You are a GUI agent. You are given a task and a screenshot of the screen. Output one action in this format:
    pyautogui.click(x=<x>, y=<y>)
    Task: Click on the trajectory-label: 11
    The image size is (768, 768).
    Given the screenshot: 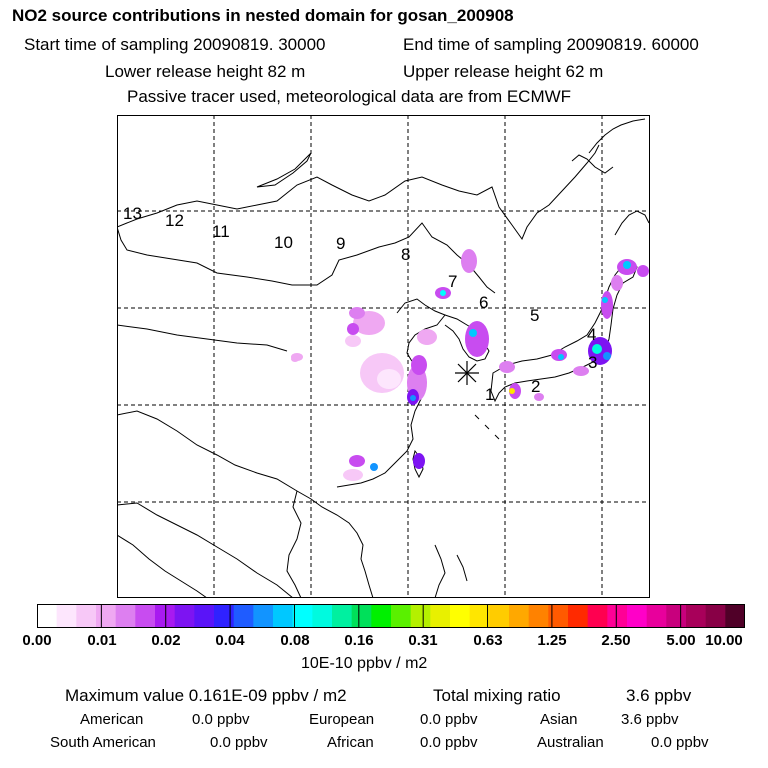 What is the action you would take?
    pyautogui.click(x=221, y=231)
    